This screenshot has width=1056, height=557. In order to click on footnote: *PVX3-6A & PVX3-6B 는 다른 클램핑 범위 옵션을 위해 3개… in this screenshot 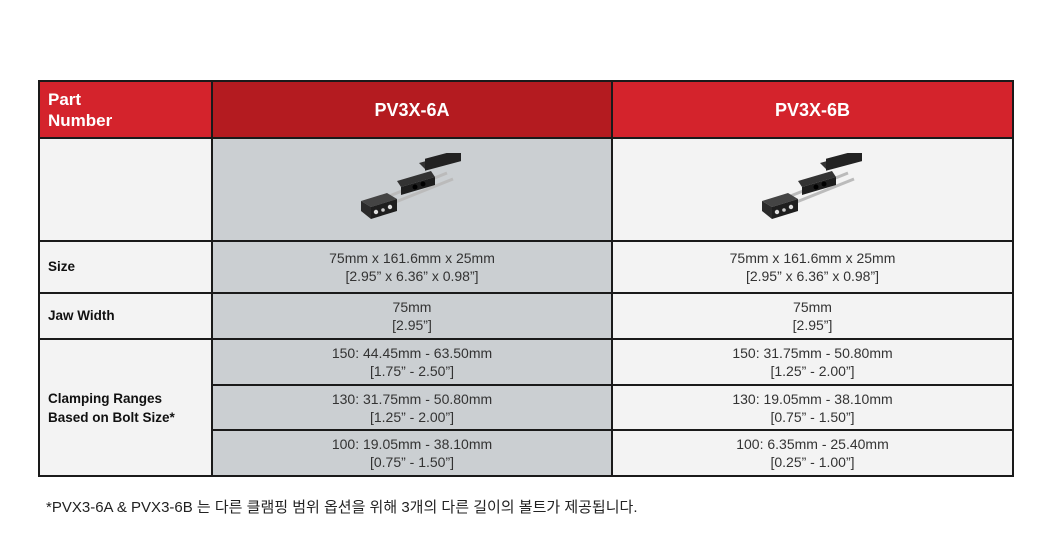, I will do `click(342, 507)`.